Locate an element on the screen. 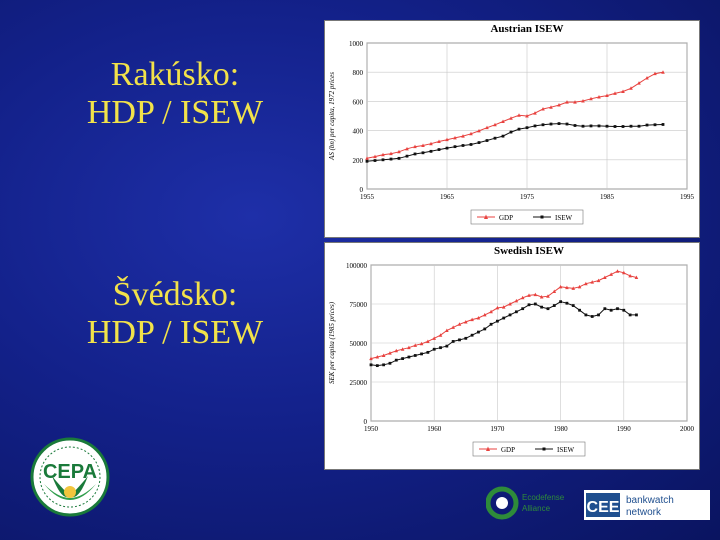  austrian-isew-x-tick-label: 1965 is located at coordinates (447, 197).